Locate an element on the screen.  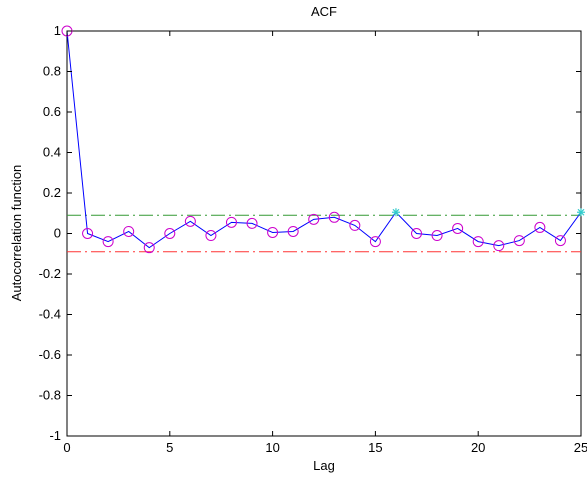
y-tick-label-0: -1 is located at coordinates (55, 435).